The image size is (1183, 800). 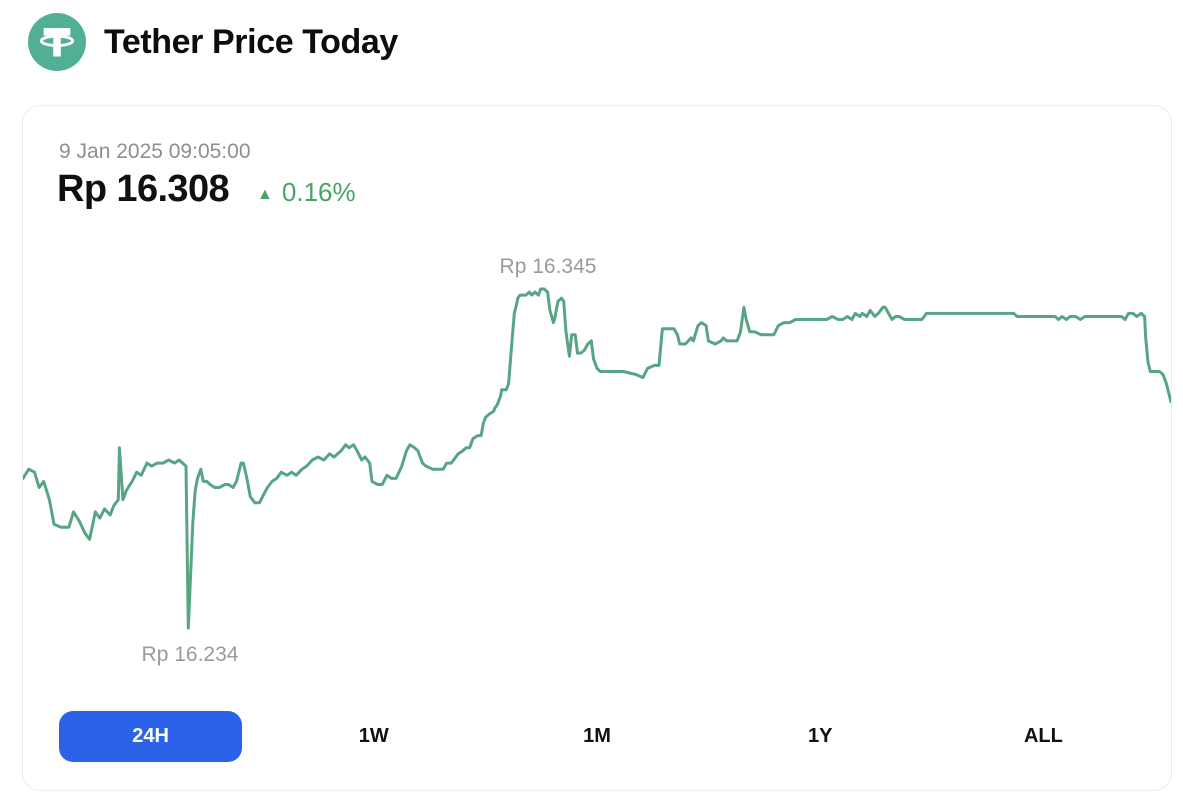 What do you see at coordinates (190, 654) in the screenshot?
I see `chart-low-label: Rp 16.234` at bounding box center [190, 654].